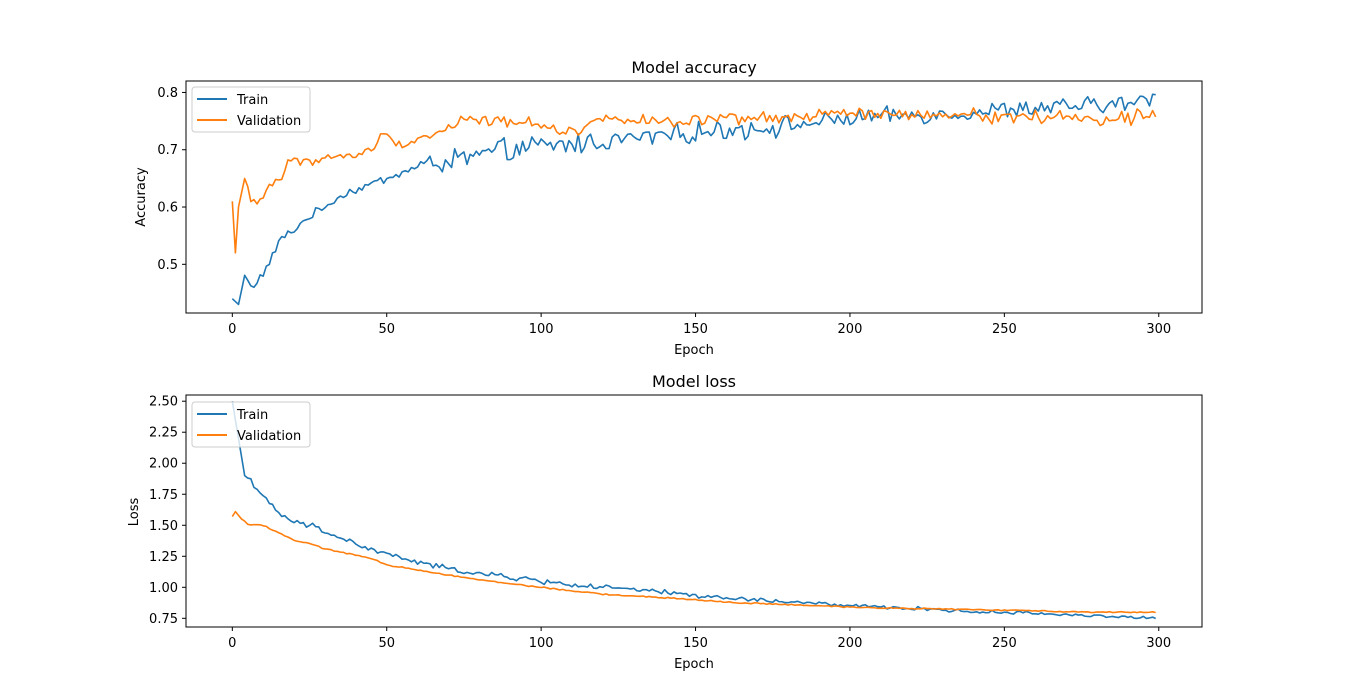  Describe the element at coordinates (167, 93) in the screenshot. I see `y-tick-label: 0.8` at that location.